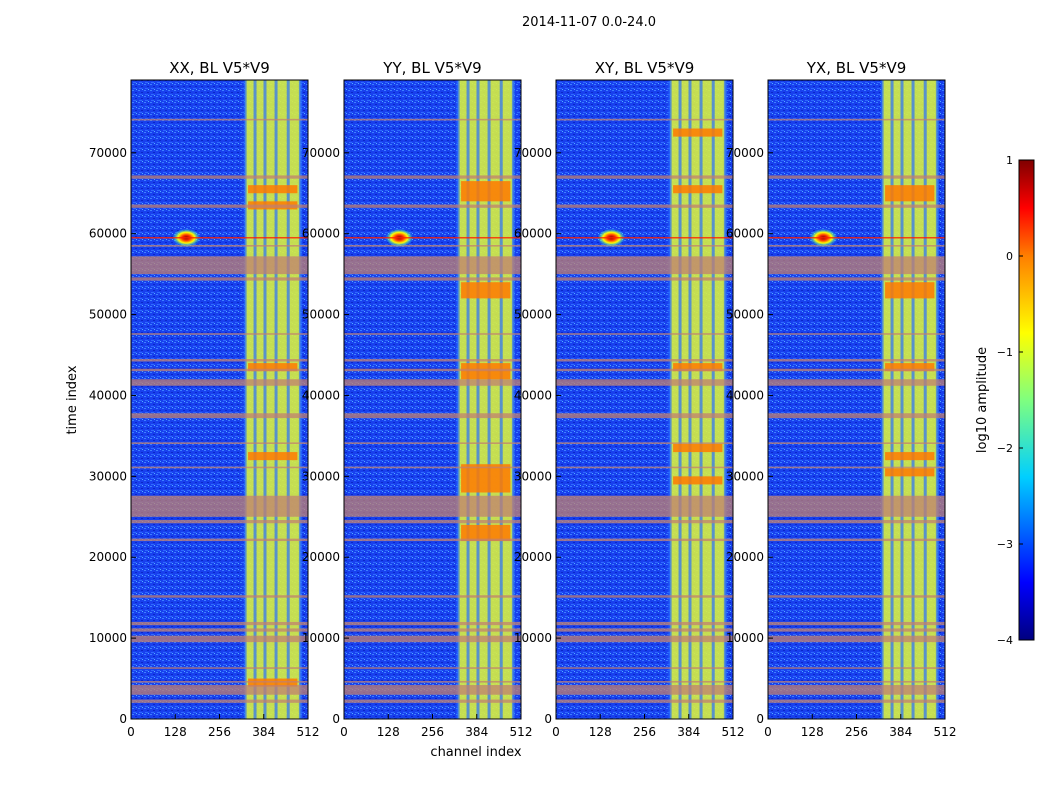 The height and width of the screenshot is (800, 1050). Describe the element at coordinates (856, 68) in the screenshot. I see `panel-title: YX, BL V5*V9` at that location.